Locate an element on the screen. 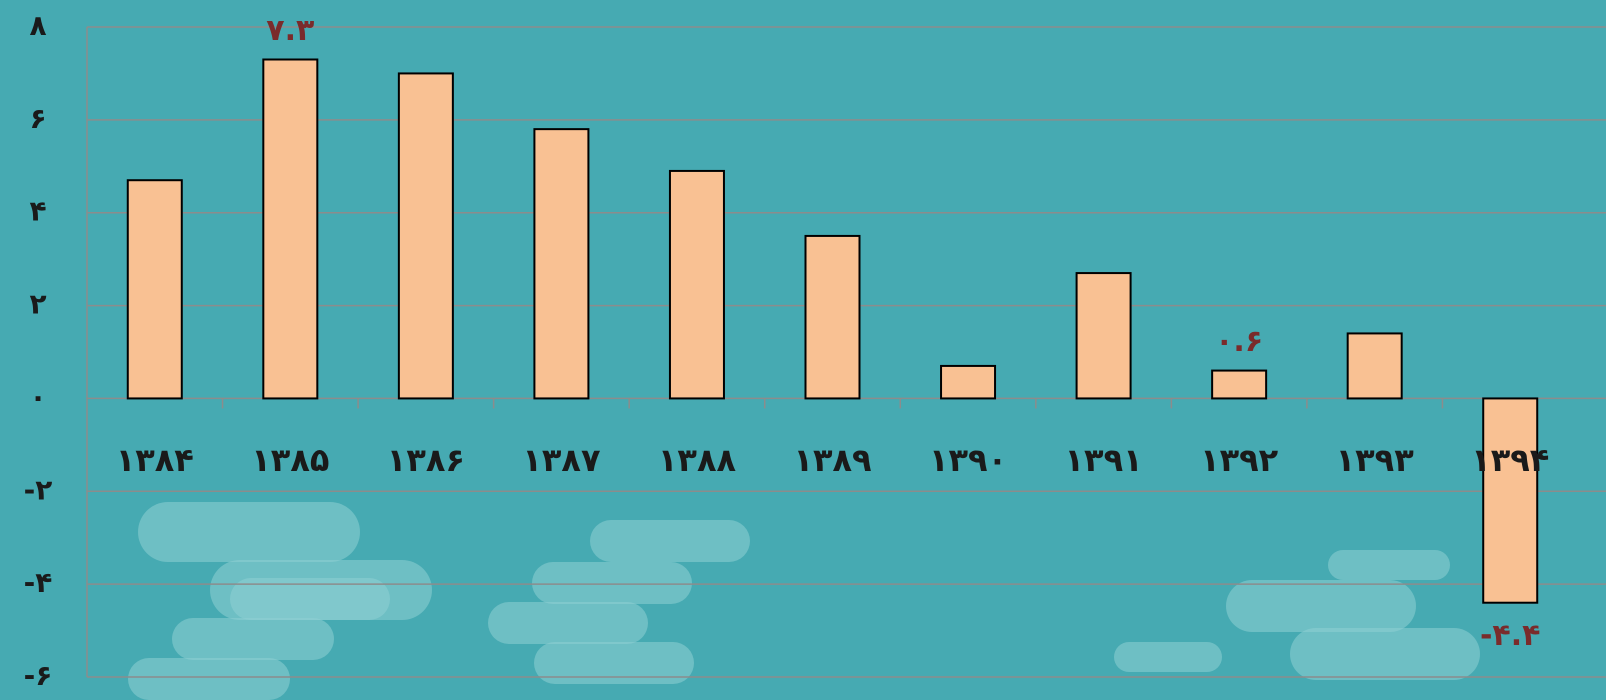 This screenshot has width=1606, height=700. value-label: ۷.۳ is located at coordinates (290, 30).